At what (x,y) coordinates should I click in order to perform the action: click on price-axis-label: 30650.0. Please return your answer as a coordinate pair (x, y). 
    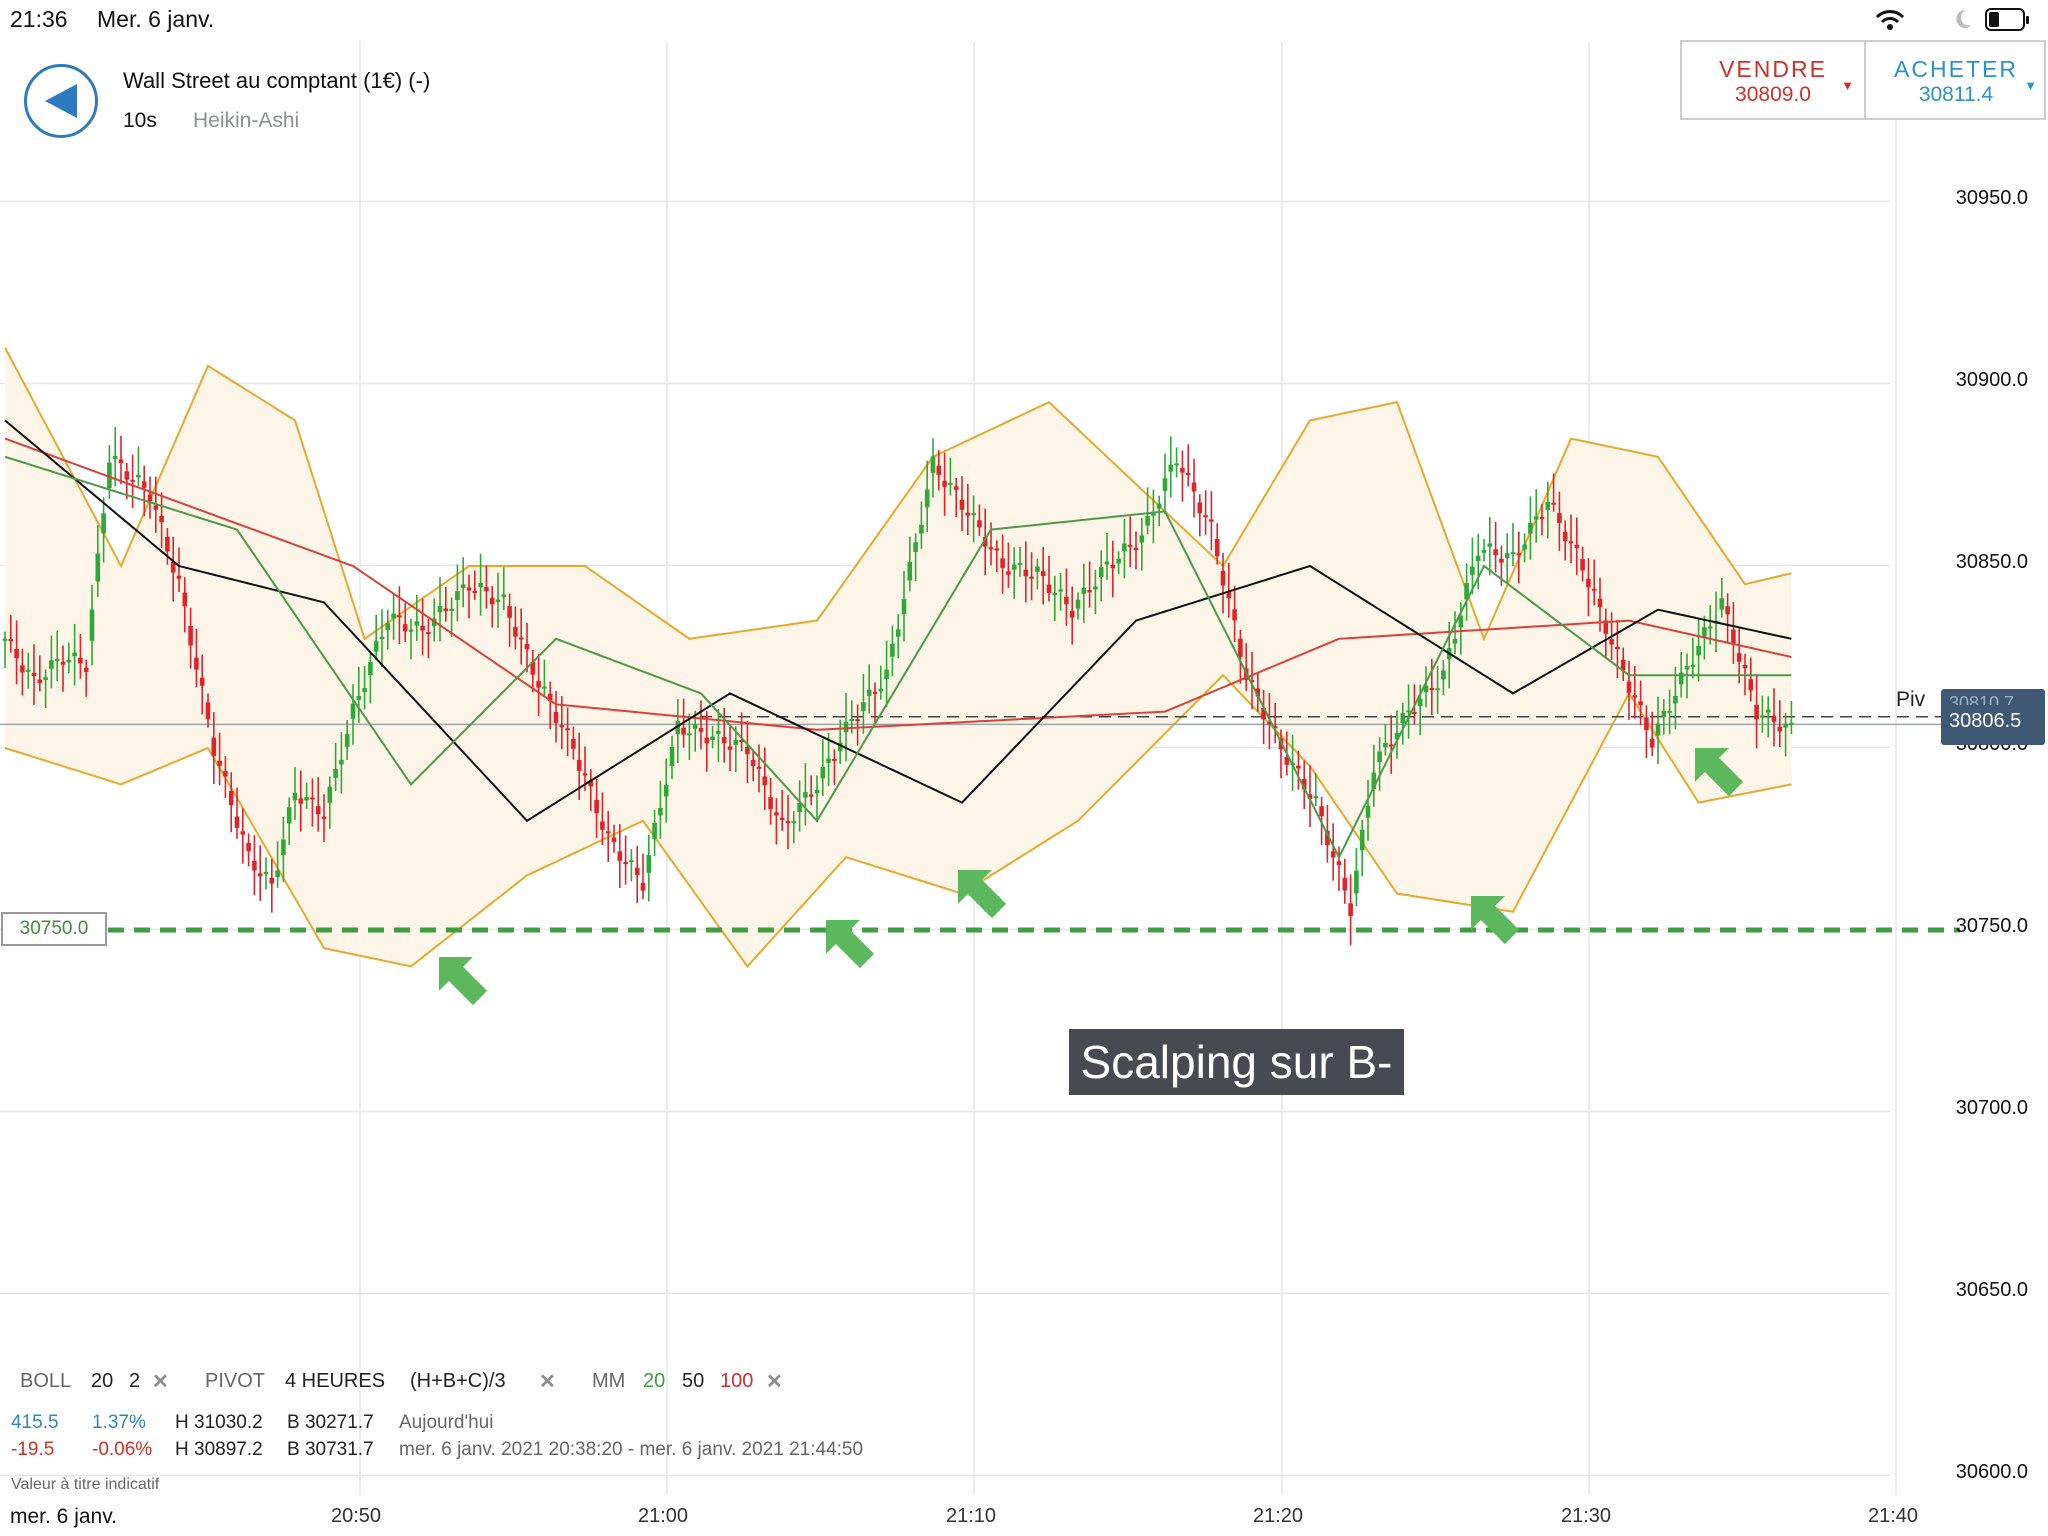
    Looking at the image, I should click on (1991, 1290).